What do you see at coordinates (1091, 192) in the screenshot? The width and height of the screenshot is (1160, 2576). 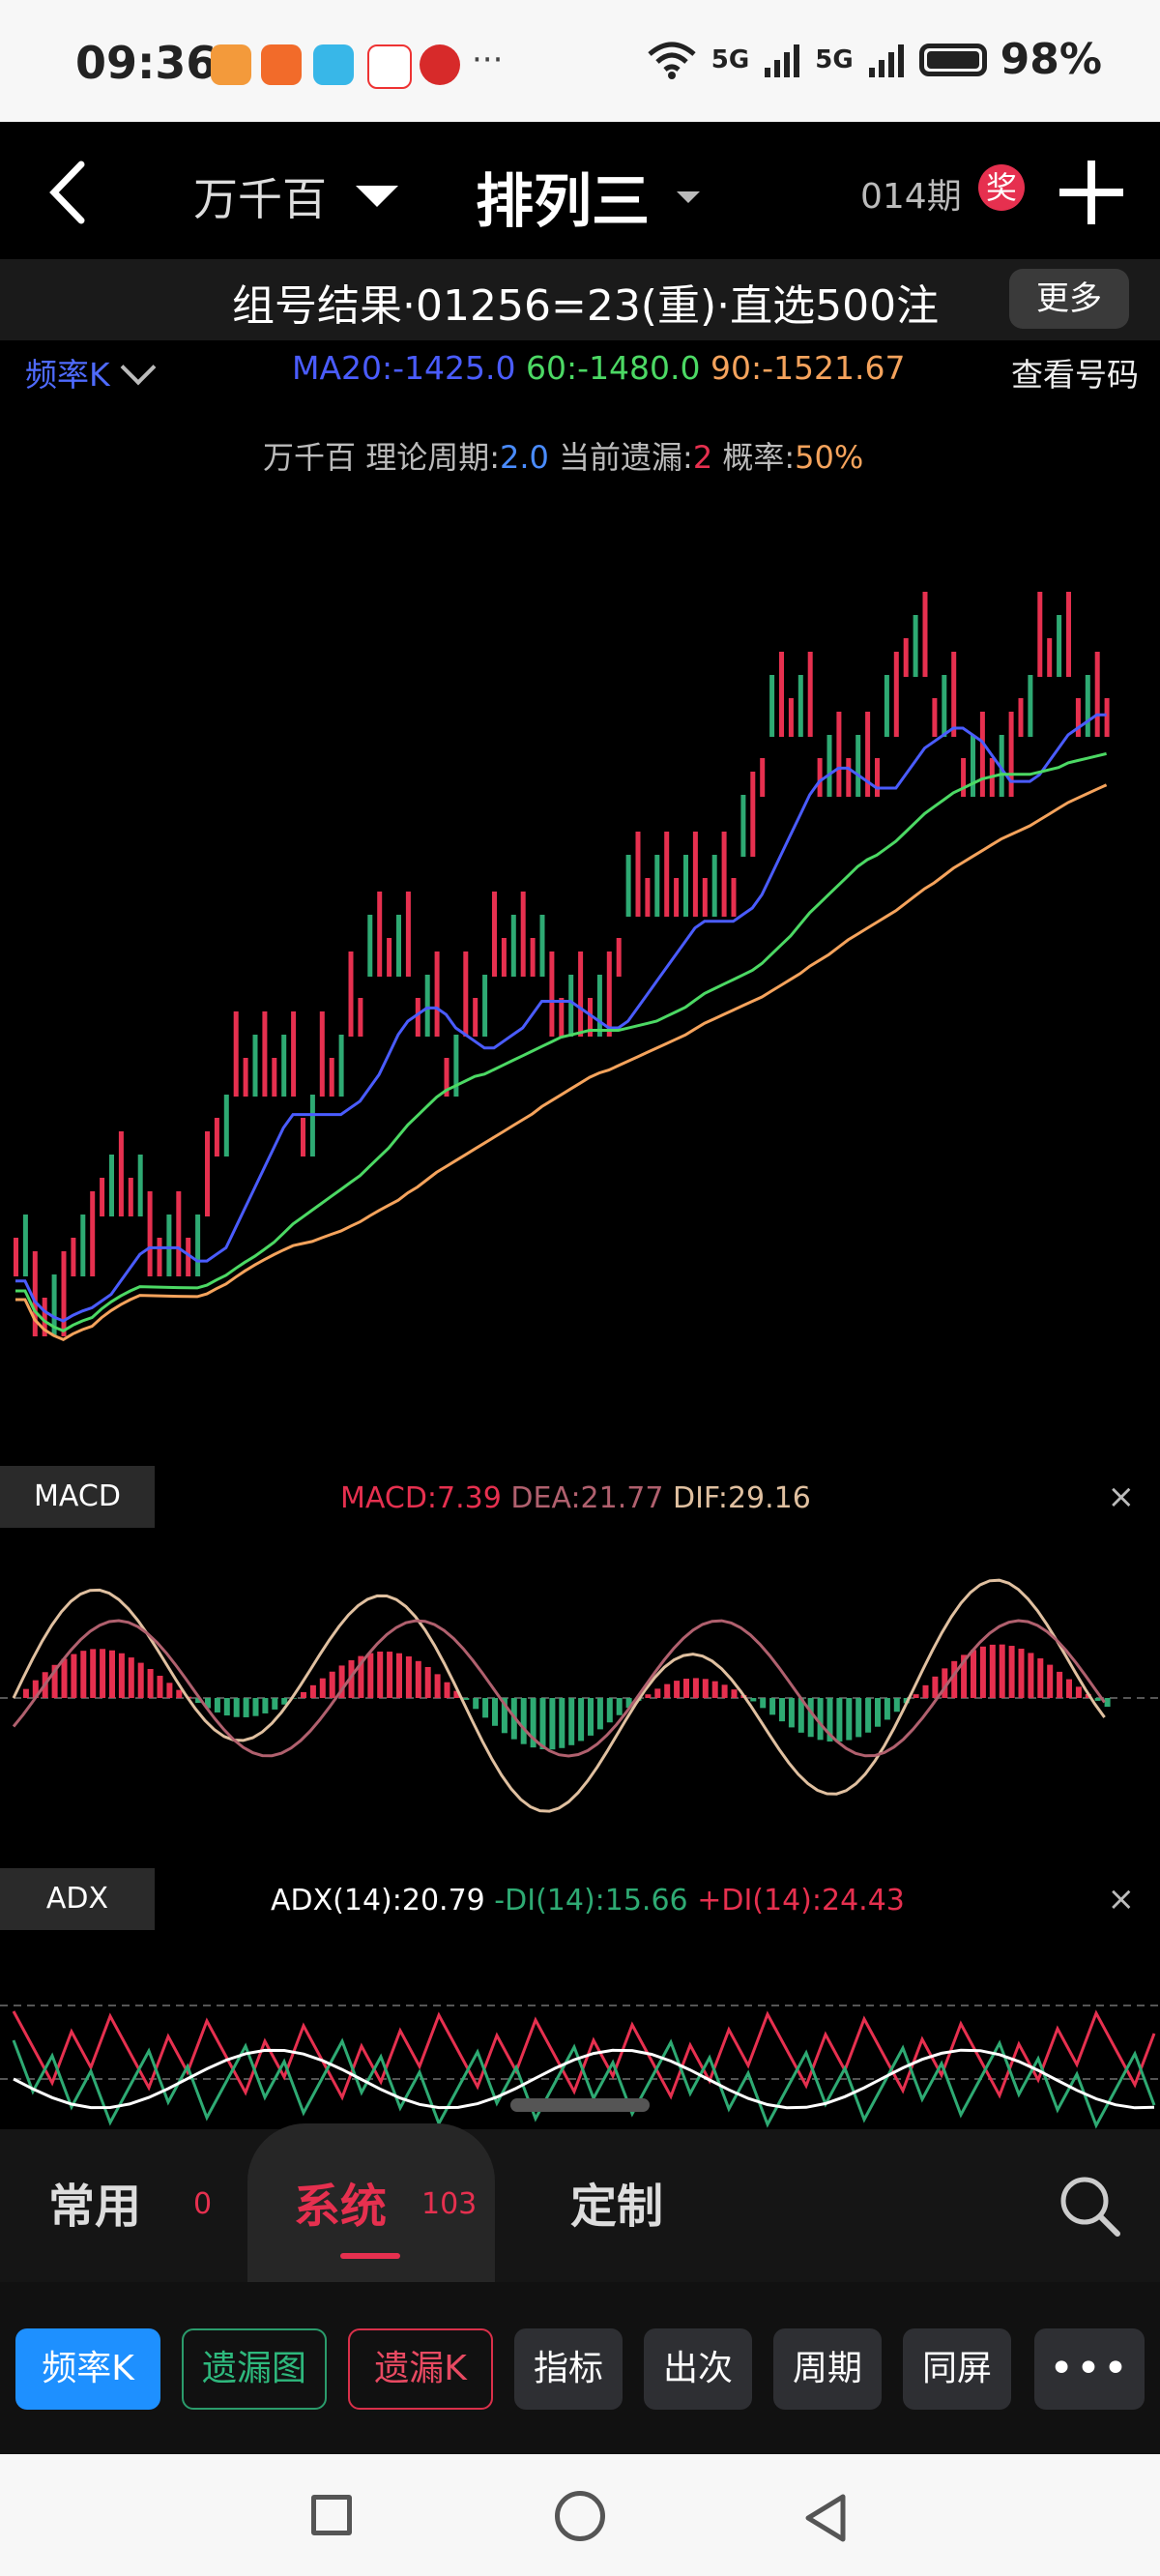 I see `add-button` at bounding box center [1091, 192].